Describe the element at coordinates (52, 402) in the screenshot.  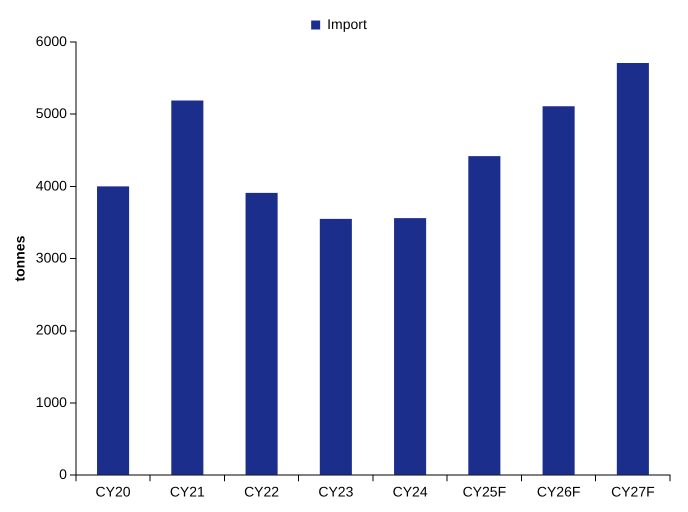
I see `y-tick-label: 1000` at that location.